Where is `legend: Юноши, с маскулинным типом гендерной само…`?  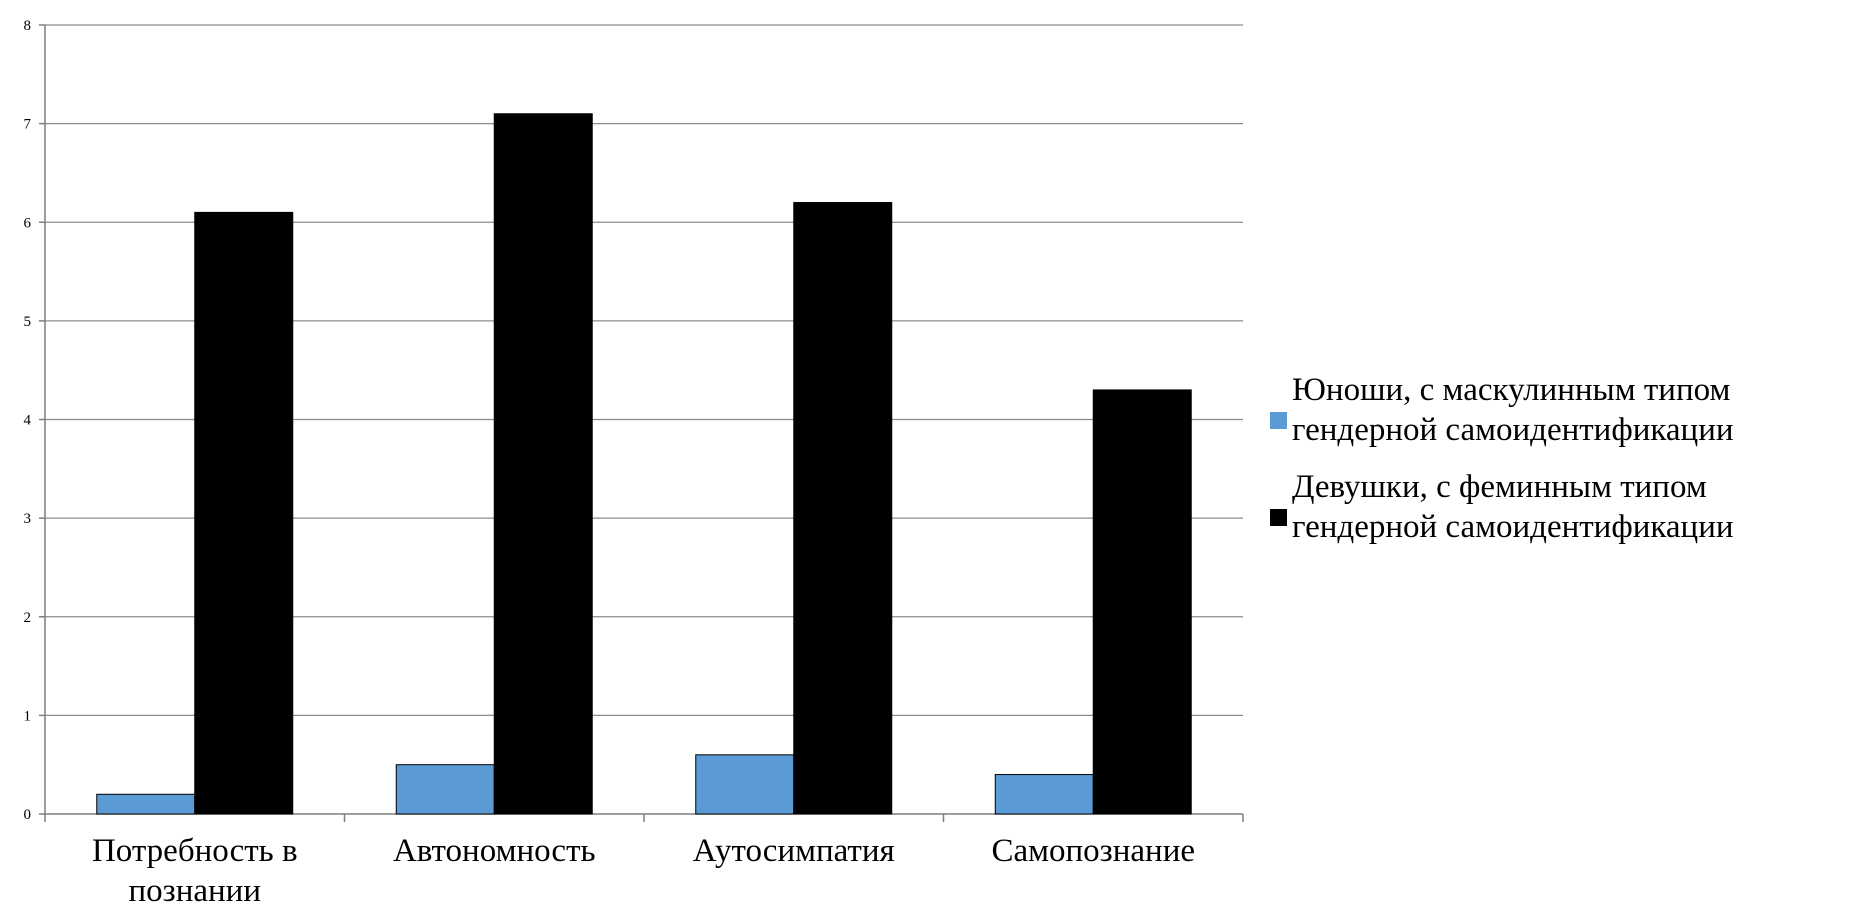
legend: Юноши, с маскулинным типом гендерной само… is located at coordinates (1502, 458).